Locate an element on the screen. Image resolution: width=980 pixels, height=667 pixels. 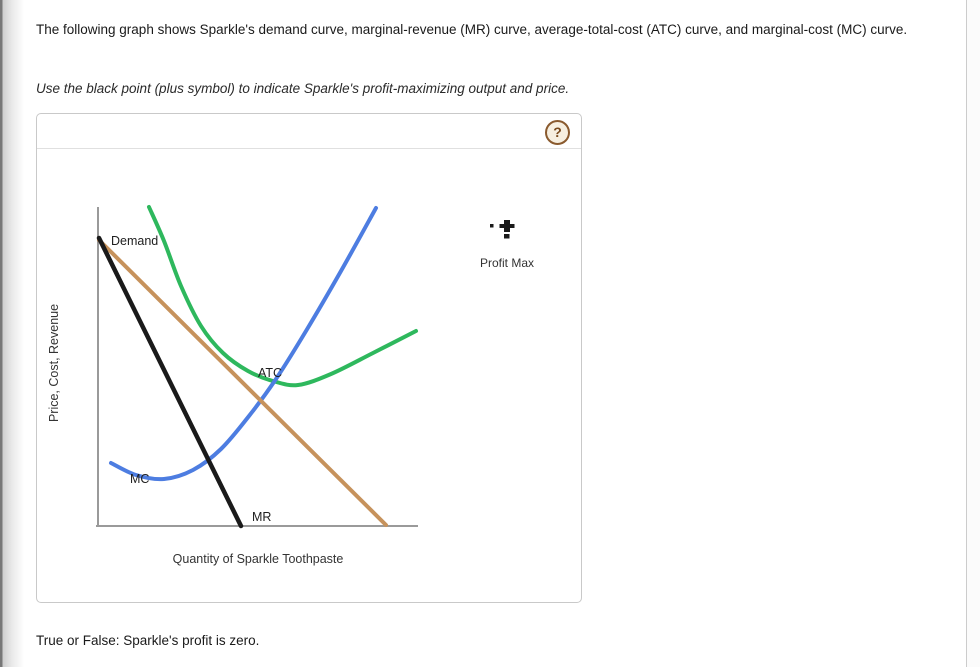
question-text: True or False: Sparkle's profit is zero. is located at coordinates (148, 640).